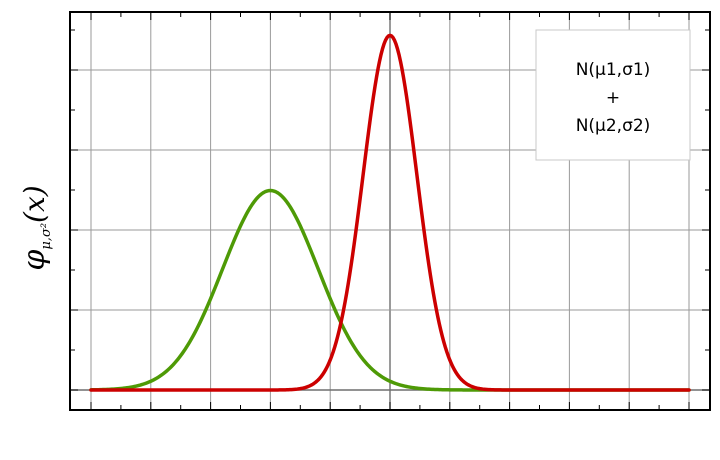 This screenshot has width=720, height=460. I want to click on legend-line-3: N(μ2,σ2), so click(613, 126).